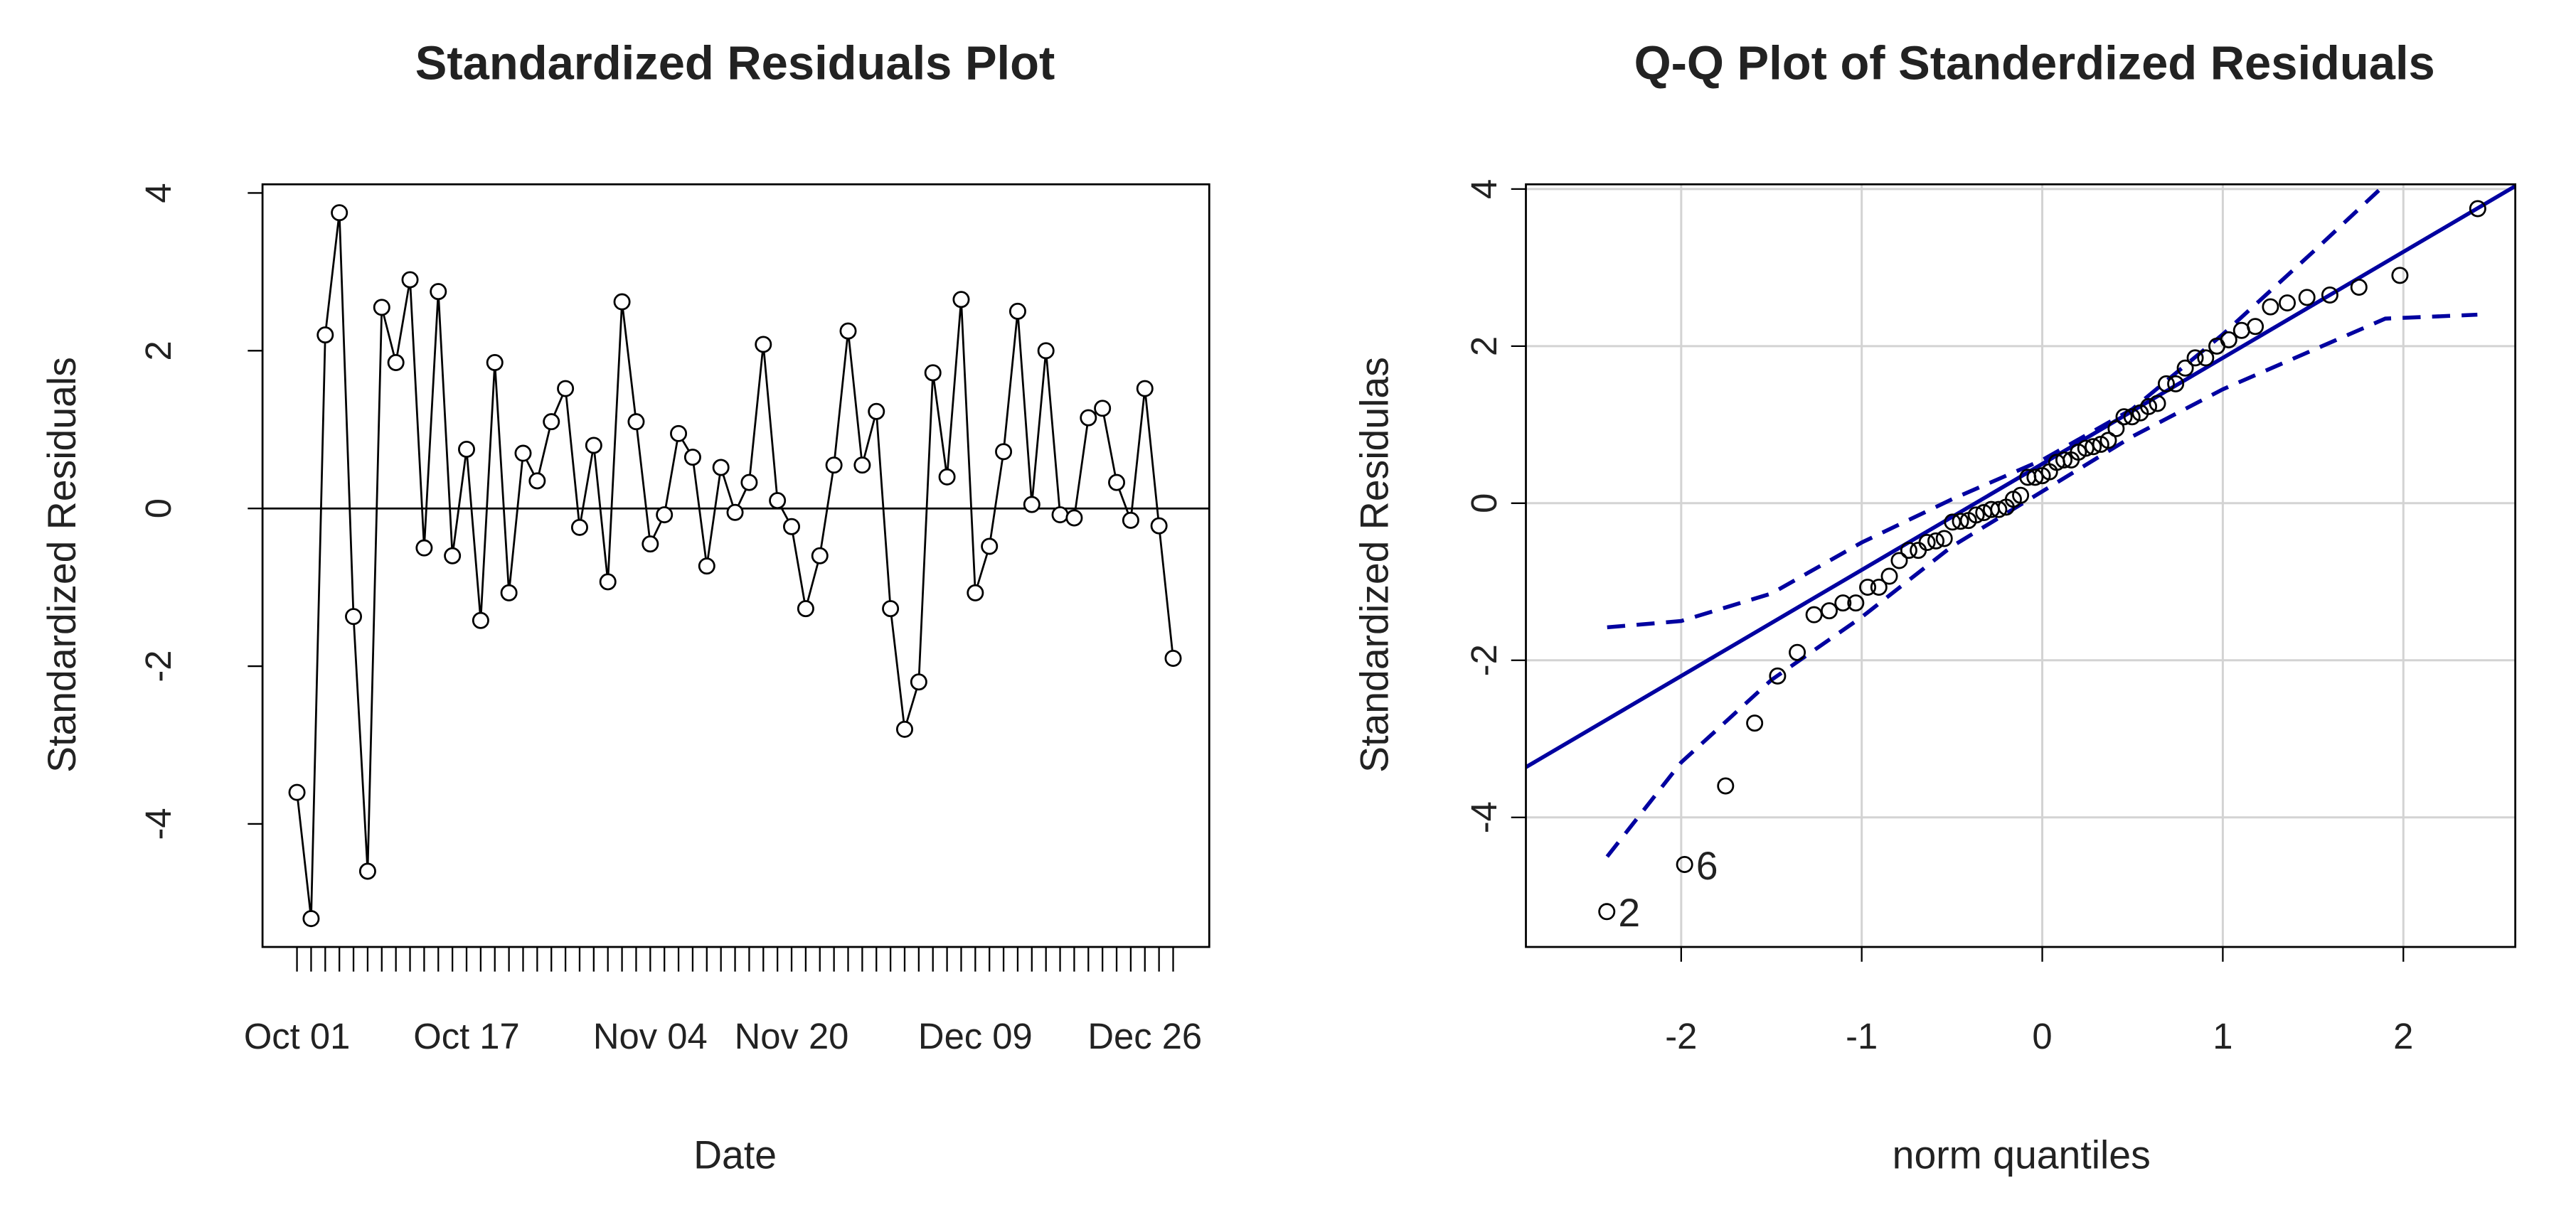 The height and width of the screenshot is (1210, 2576). I want to click on x-tick-label: Dec 26, so click(1144, 1036).